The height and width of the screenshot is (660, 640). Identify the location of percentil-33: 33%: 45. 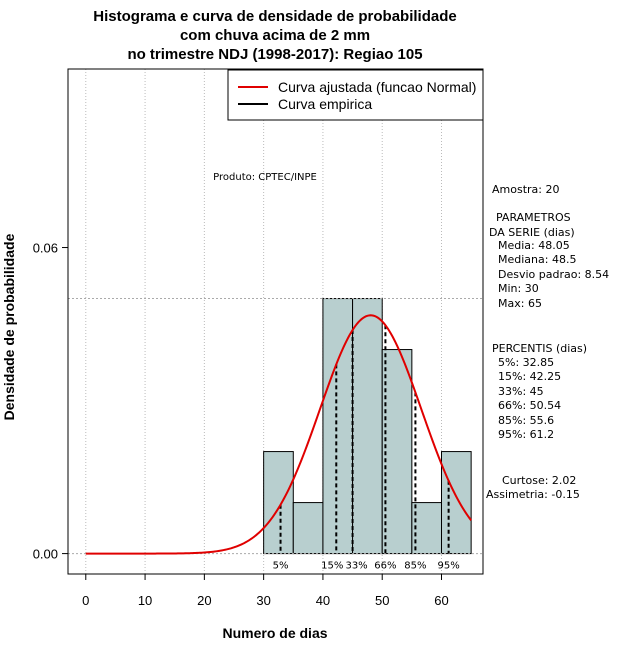
(521, 391).